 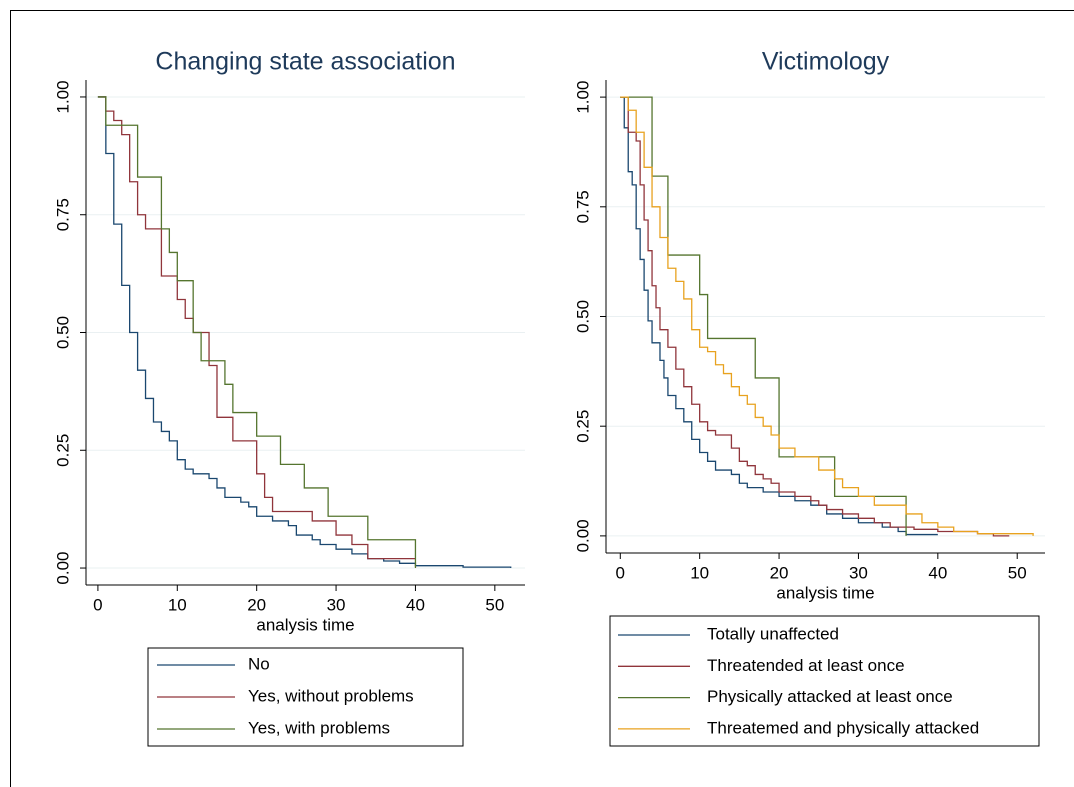 I want to click on legend-label: No, so click(x=259, y=663).